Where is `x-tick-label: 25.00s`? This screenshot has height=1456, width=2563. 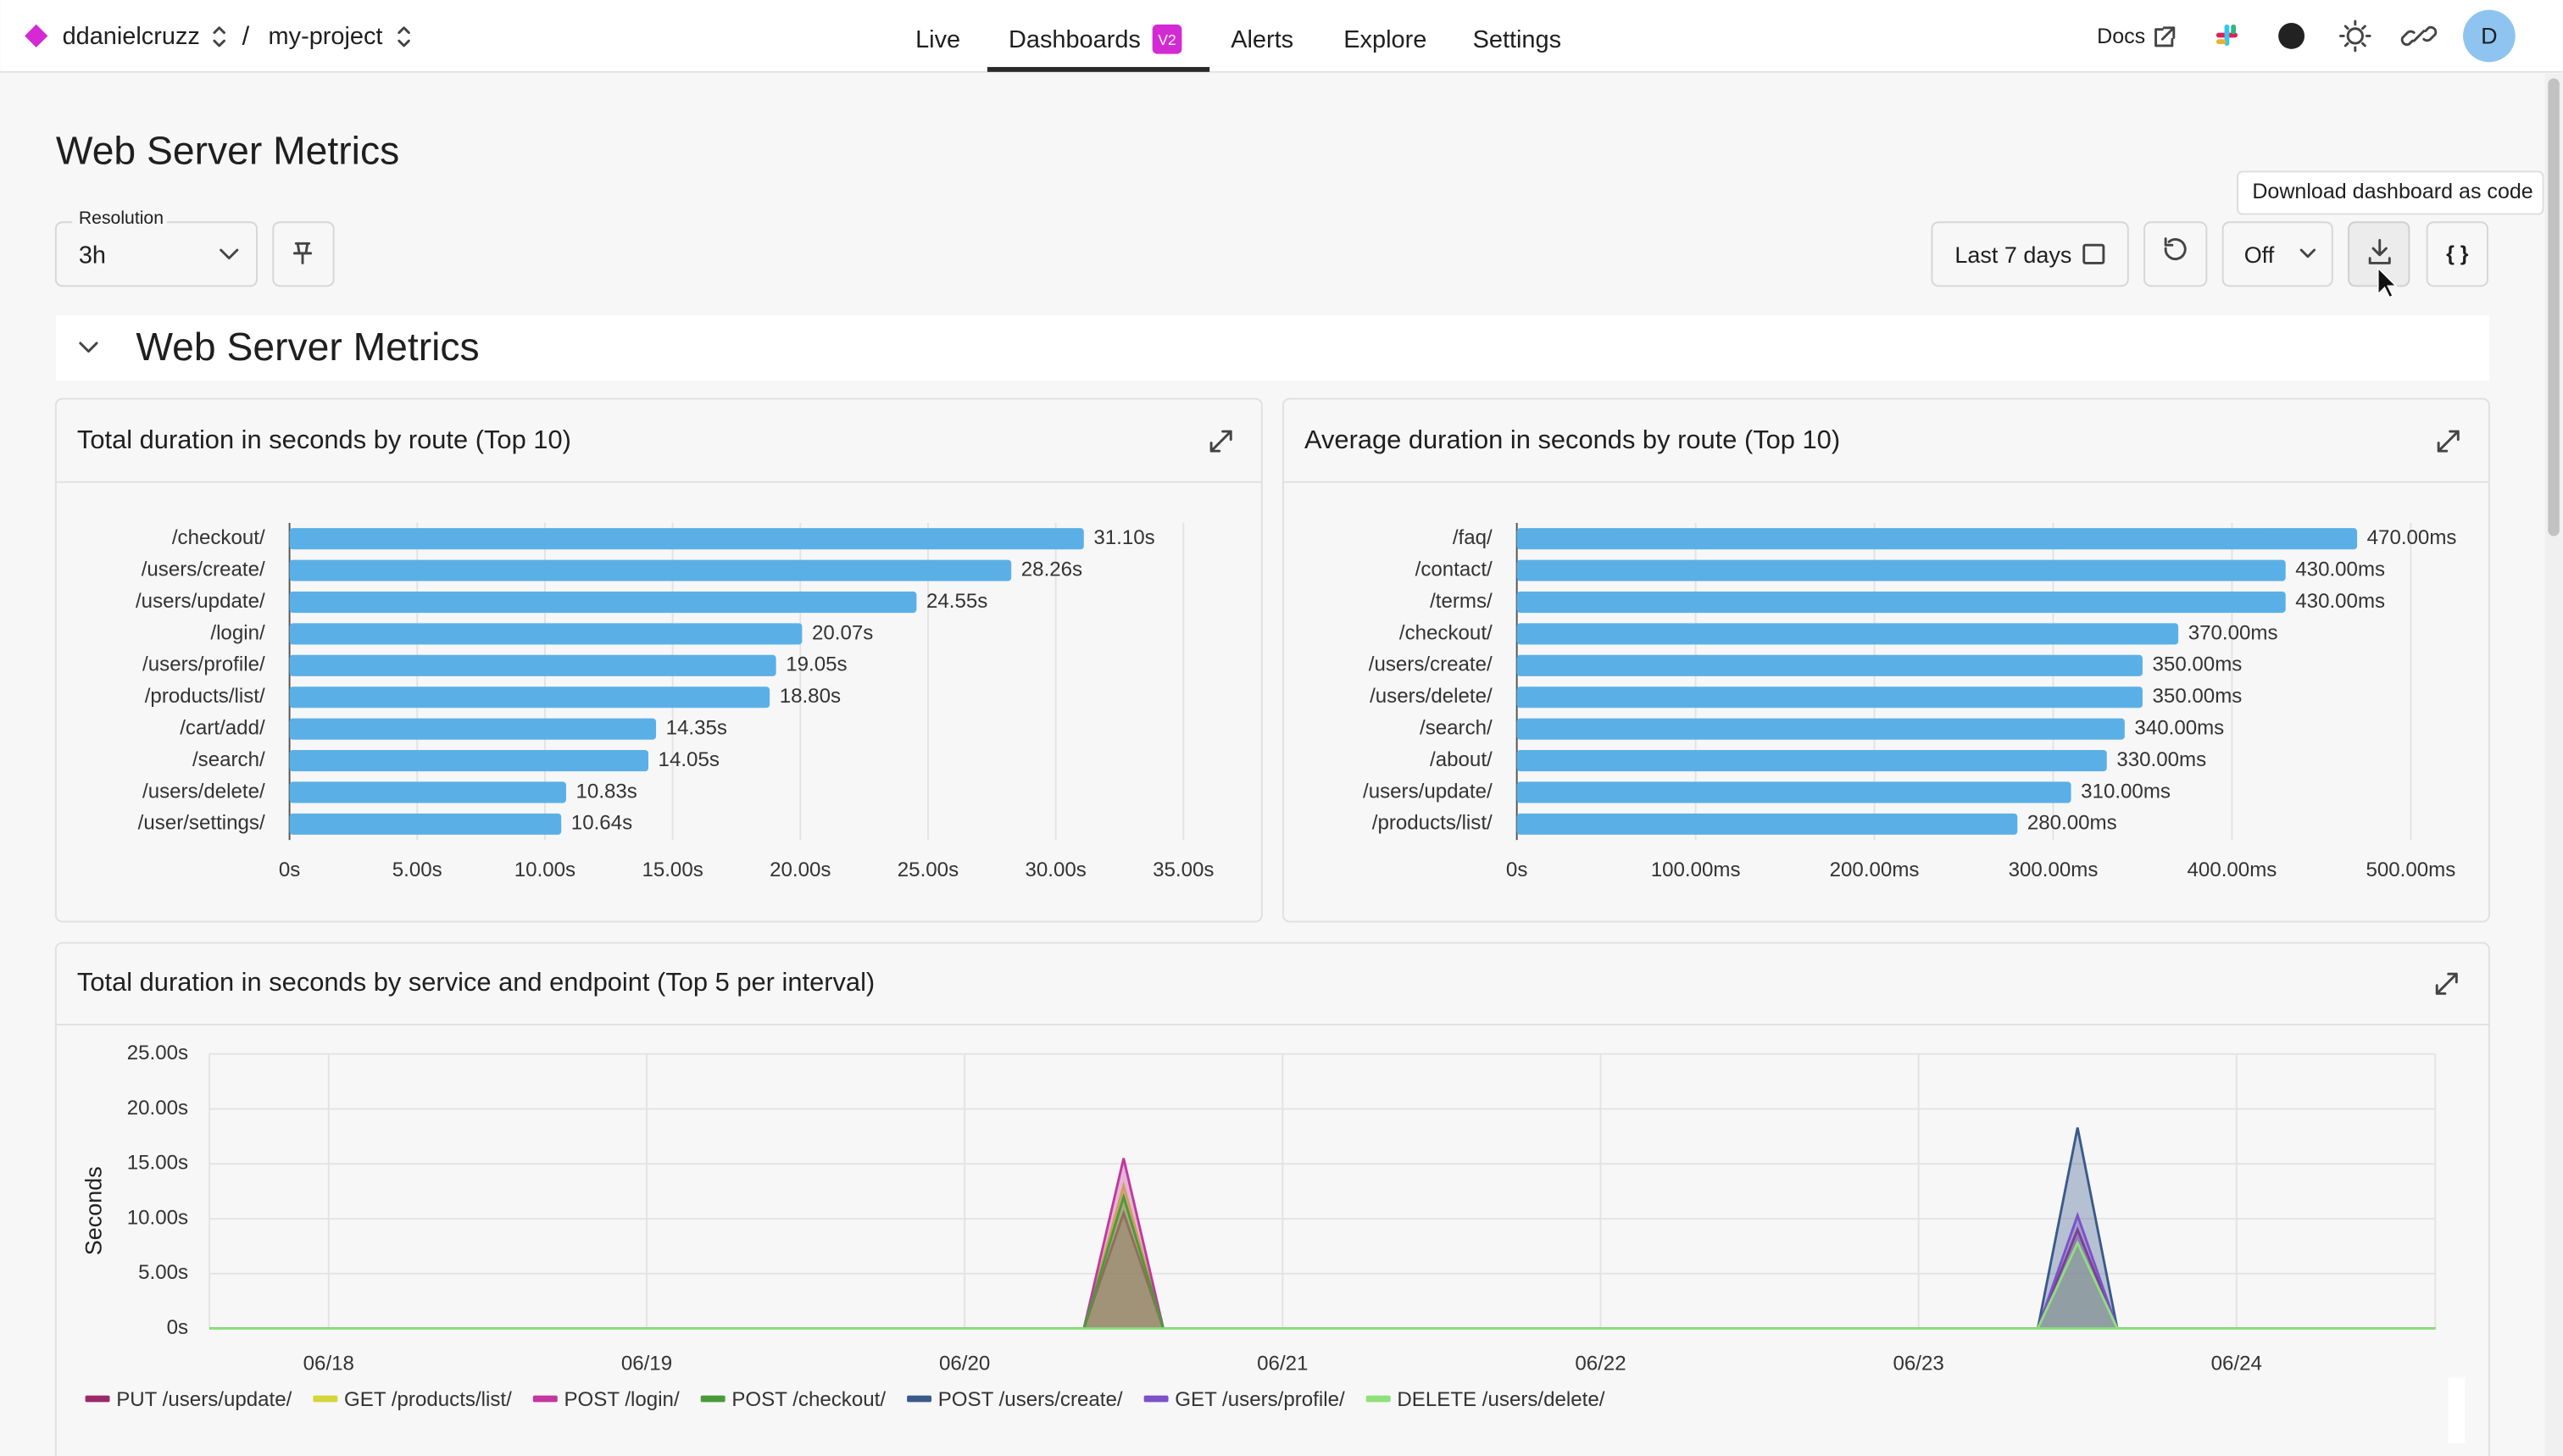 x-tick-label: 25.00s is located at coordinates (928, 870).